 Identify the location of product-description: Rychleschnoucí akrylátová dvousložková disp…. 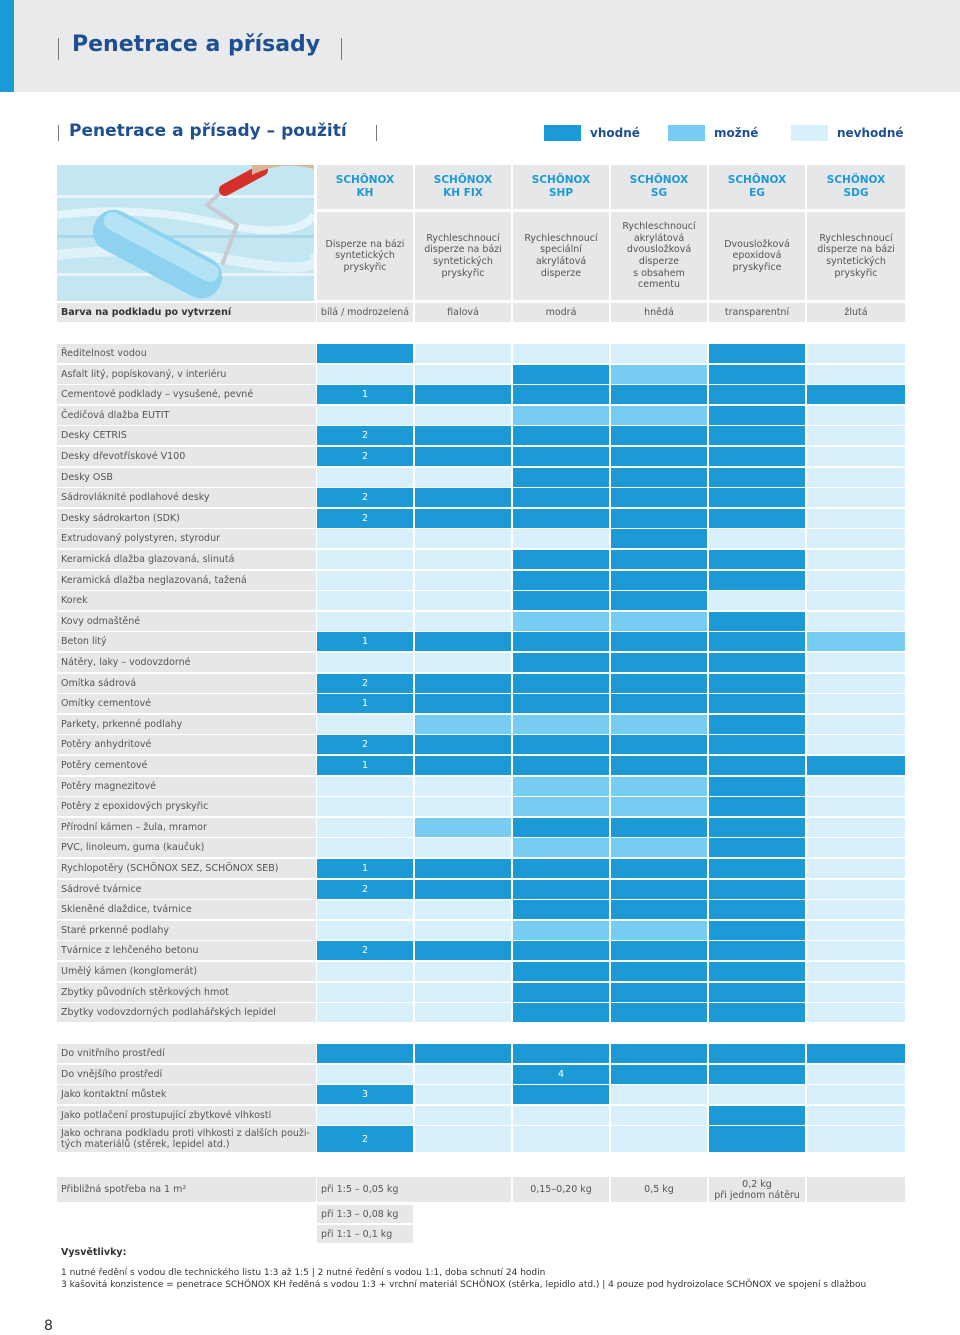
(659, 256).